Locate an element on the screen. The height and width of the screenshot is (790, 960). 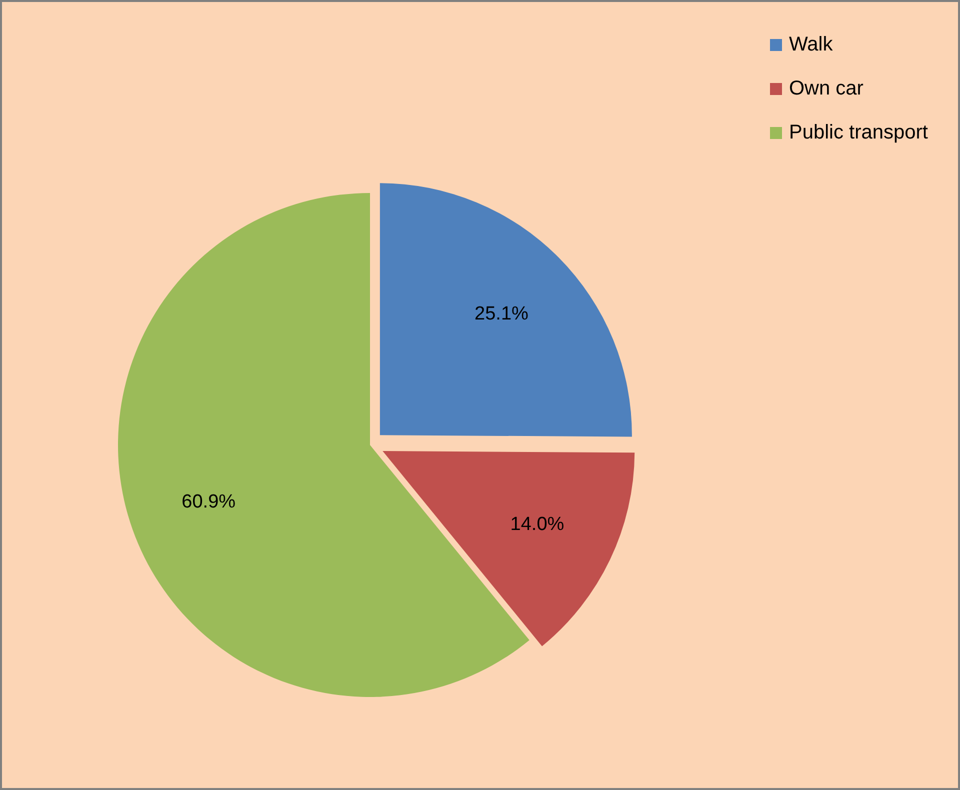
data-label: 14.0% is located at coordinates (537, 524).